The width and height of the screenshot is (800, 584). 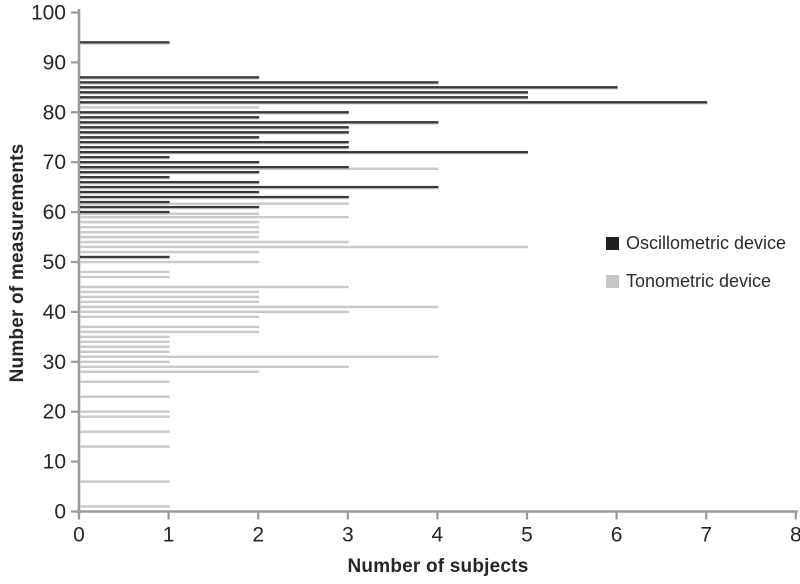 I want to click on y-tick-label: 0, so click(x=60, y=512).